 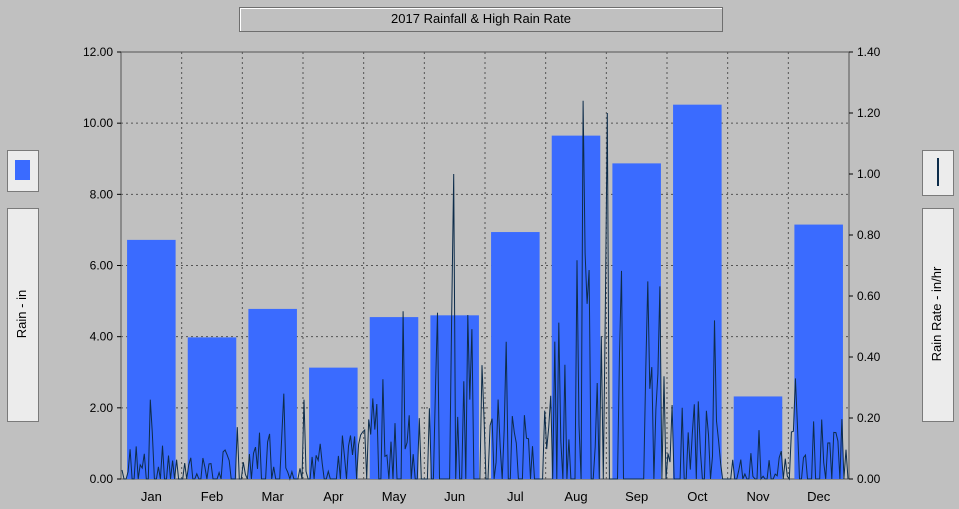 I want to click on x-tick-label: Jul, so click(x=515, y=496).